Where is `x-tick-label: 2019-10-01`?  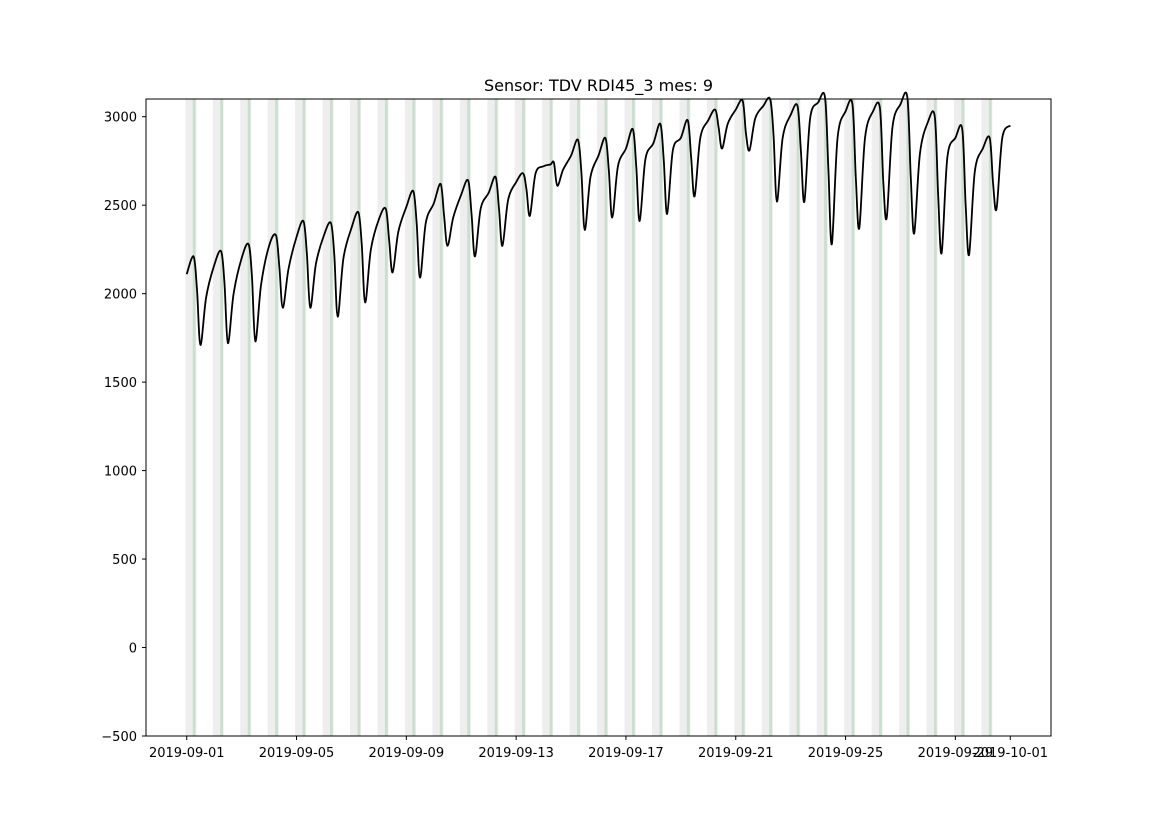
x-tick-label: 2019-10-01 is located at coordinates (1010, 753).